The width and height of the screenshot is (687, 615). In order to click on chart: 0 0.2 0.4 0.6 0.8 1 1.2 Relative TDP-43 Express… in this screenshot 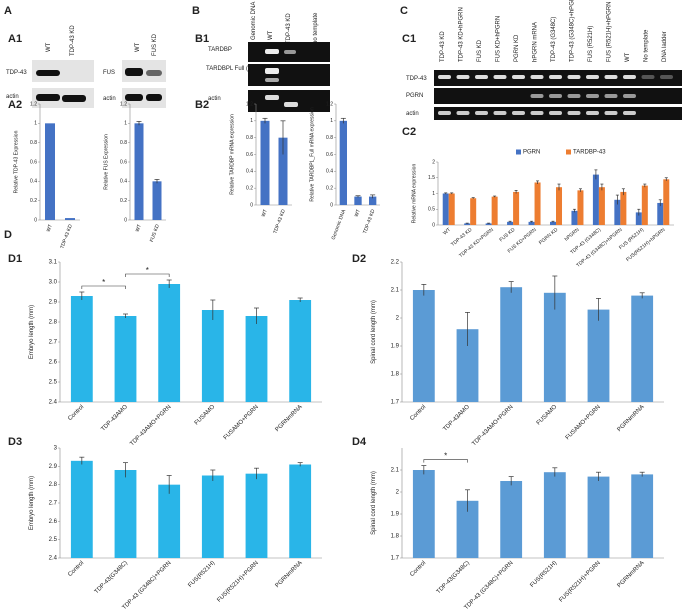, I will do `click(47, 175)`.